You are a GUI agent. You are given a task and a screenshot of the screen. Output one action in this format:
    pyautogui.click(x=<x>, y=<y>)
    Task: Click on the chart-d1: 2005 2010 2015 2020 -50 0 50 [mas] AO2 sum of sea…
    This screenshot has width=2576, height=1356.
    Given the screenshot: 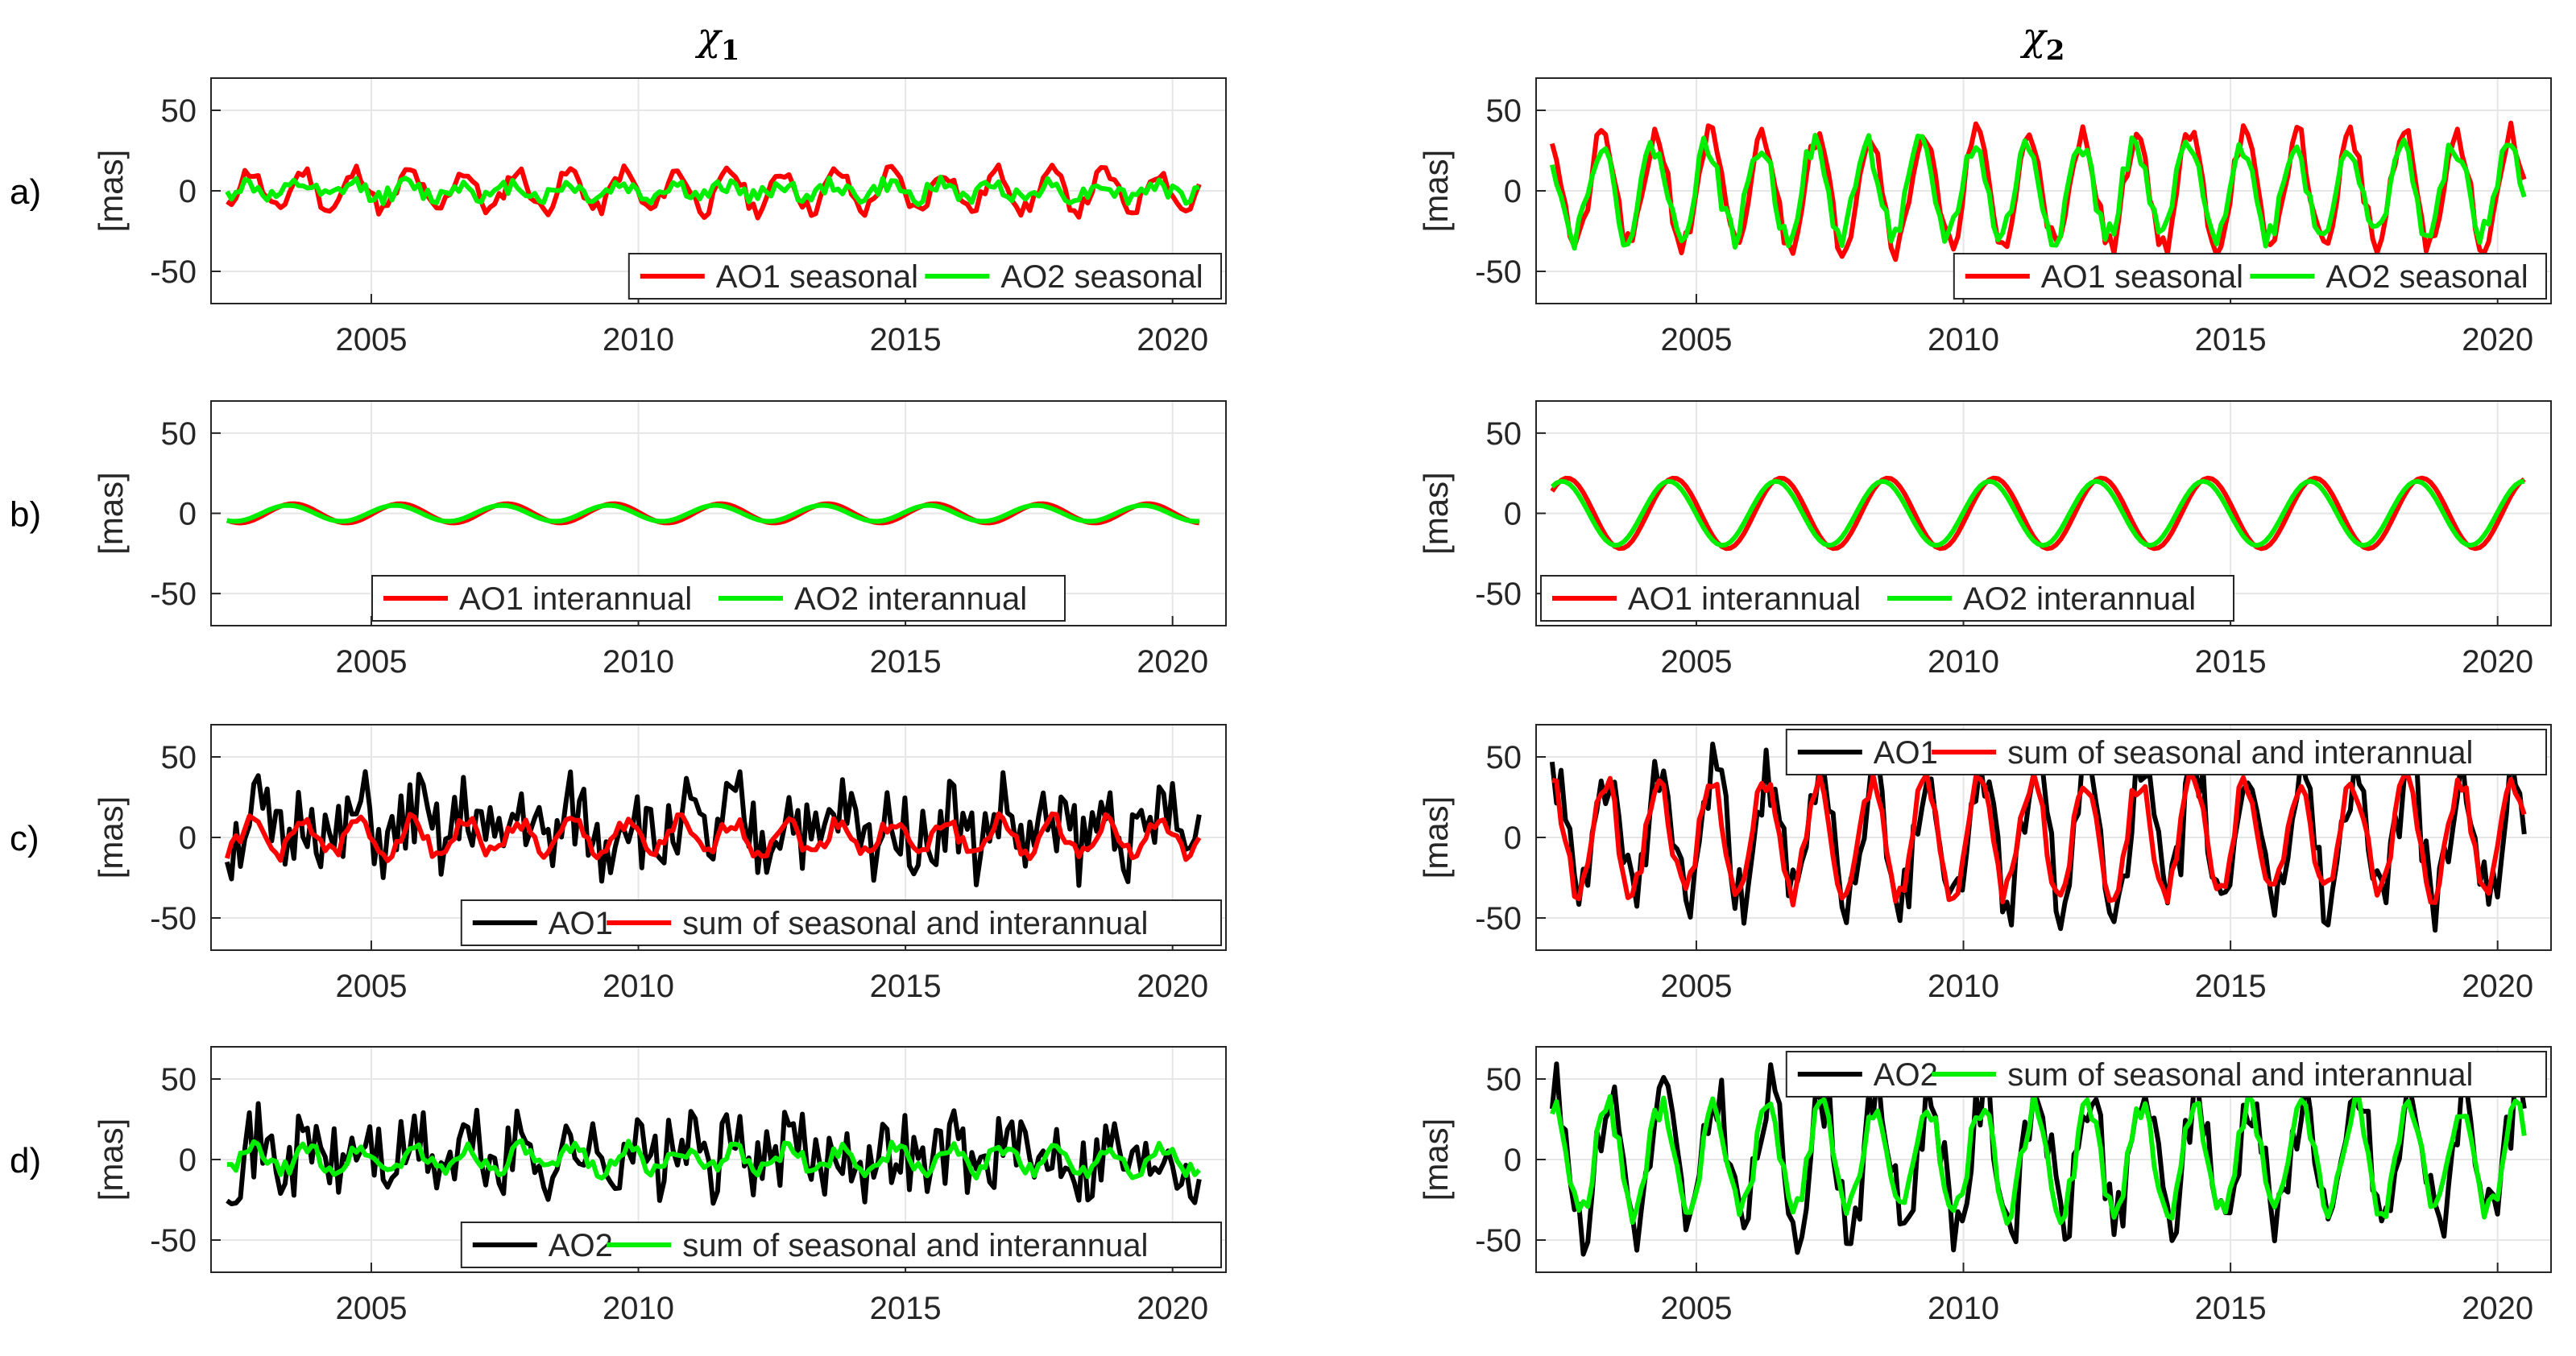 What is the action you would take?
    pyautogui.click(x=659, y=1186)
    